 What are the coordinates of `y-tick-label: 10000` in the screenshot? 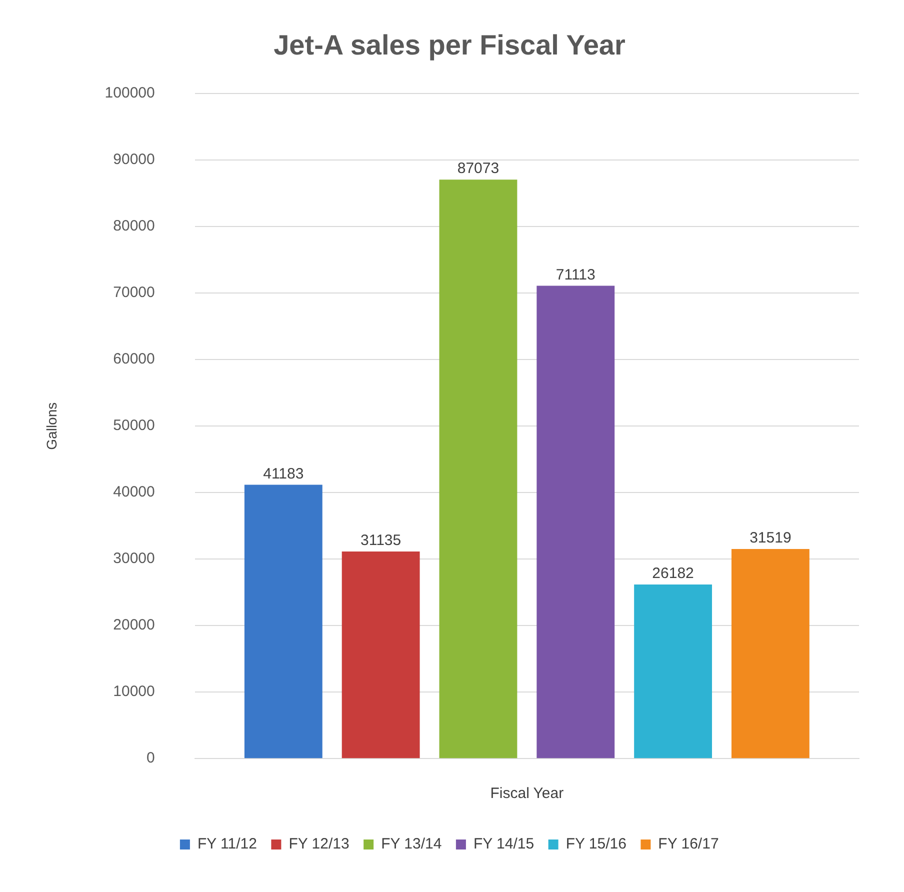 It's located at (134, 691).